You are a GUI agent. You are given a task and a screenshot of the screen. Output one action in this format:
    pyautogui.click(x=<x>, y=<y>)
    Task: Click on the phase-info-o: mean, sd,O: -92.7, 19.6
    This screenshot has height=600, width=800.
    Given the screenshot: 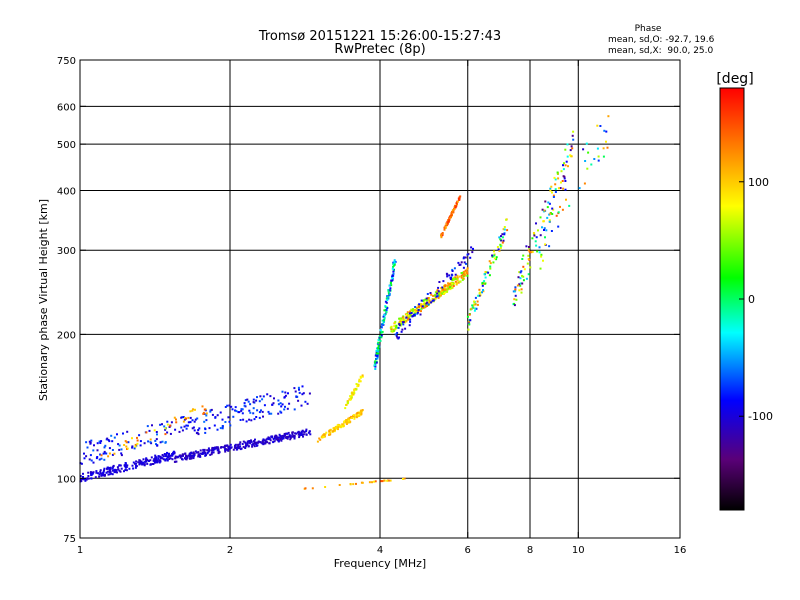 What is the action you would take?
    pyautogui.click(x=661, y=40)
    